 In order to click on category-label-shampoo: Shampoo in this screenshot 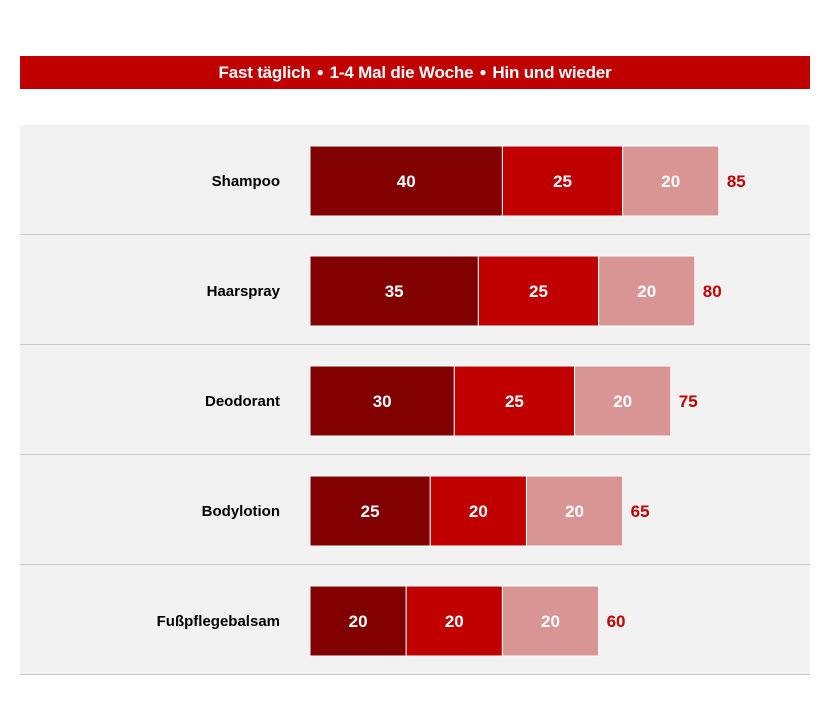, I will do `click(246, 181)`.